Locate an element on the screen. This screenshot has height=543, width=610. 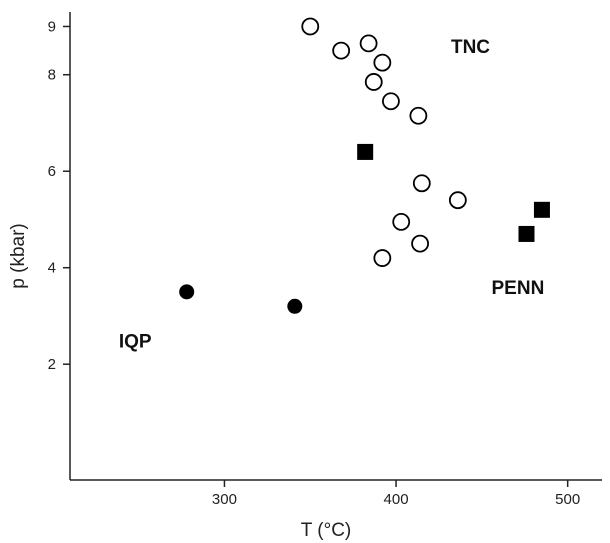
group-label-penn: PENN is located at coordinates (518, 288).